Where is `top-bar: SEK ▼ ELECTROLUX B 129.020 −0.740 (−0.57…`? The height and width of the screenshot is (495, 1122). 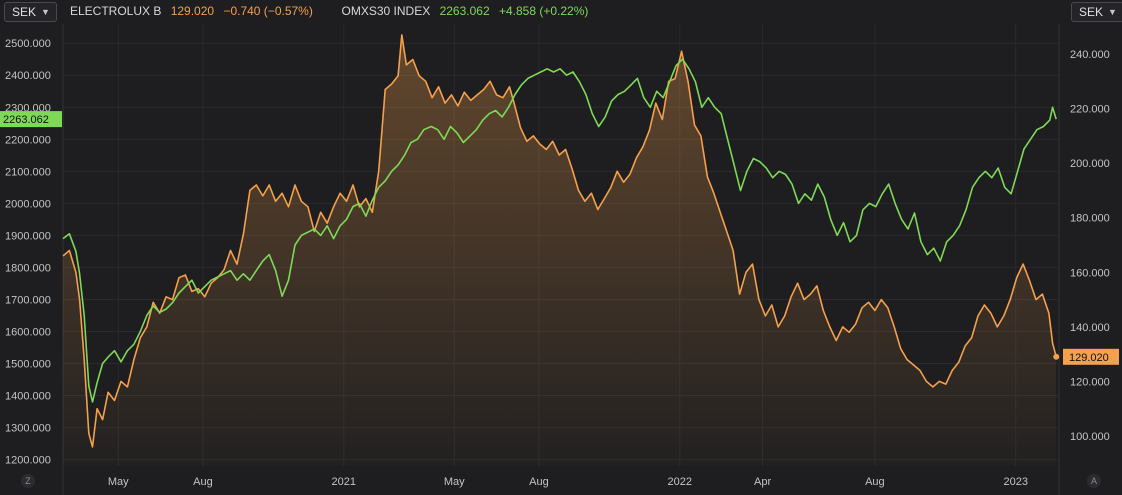 top-bar: SEK ▼ ELECTROLUX B 129.020 −0.740 (−0.57… is located at coordinates (561, 12).